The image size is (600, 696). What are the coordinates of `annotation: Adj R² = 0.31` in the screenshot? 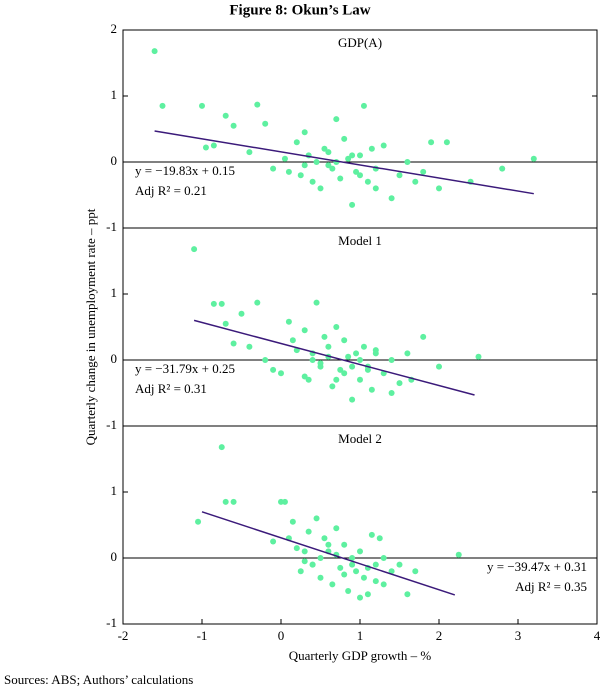 It's located at (171, 388).